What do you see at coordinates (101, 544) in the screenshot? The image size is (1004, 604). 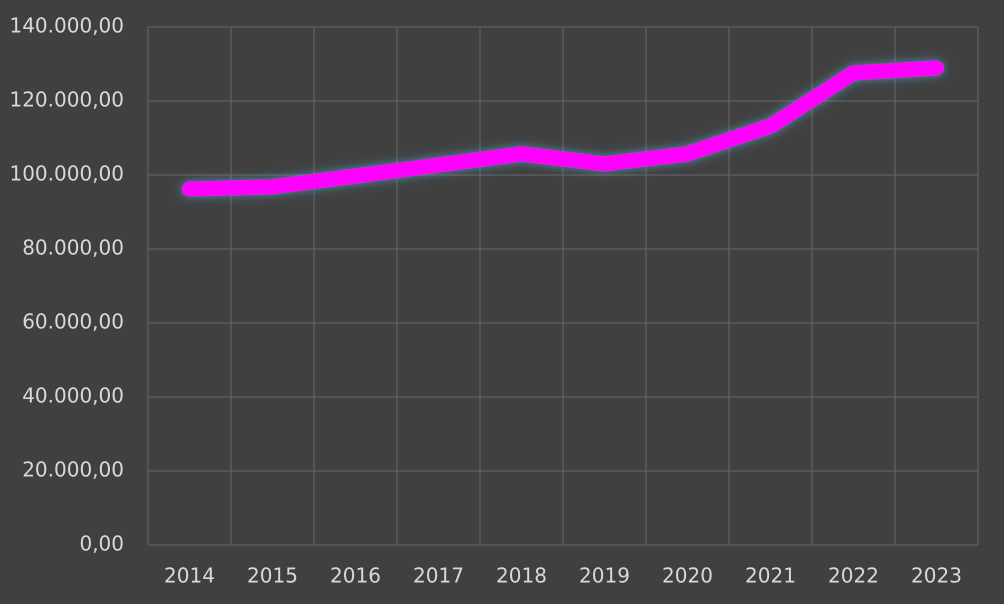 I see `y-tick-label: 0,00` at bounding box center [101, 544].